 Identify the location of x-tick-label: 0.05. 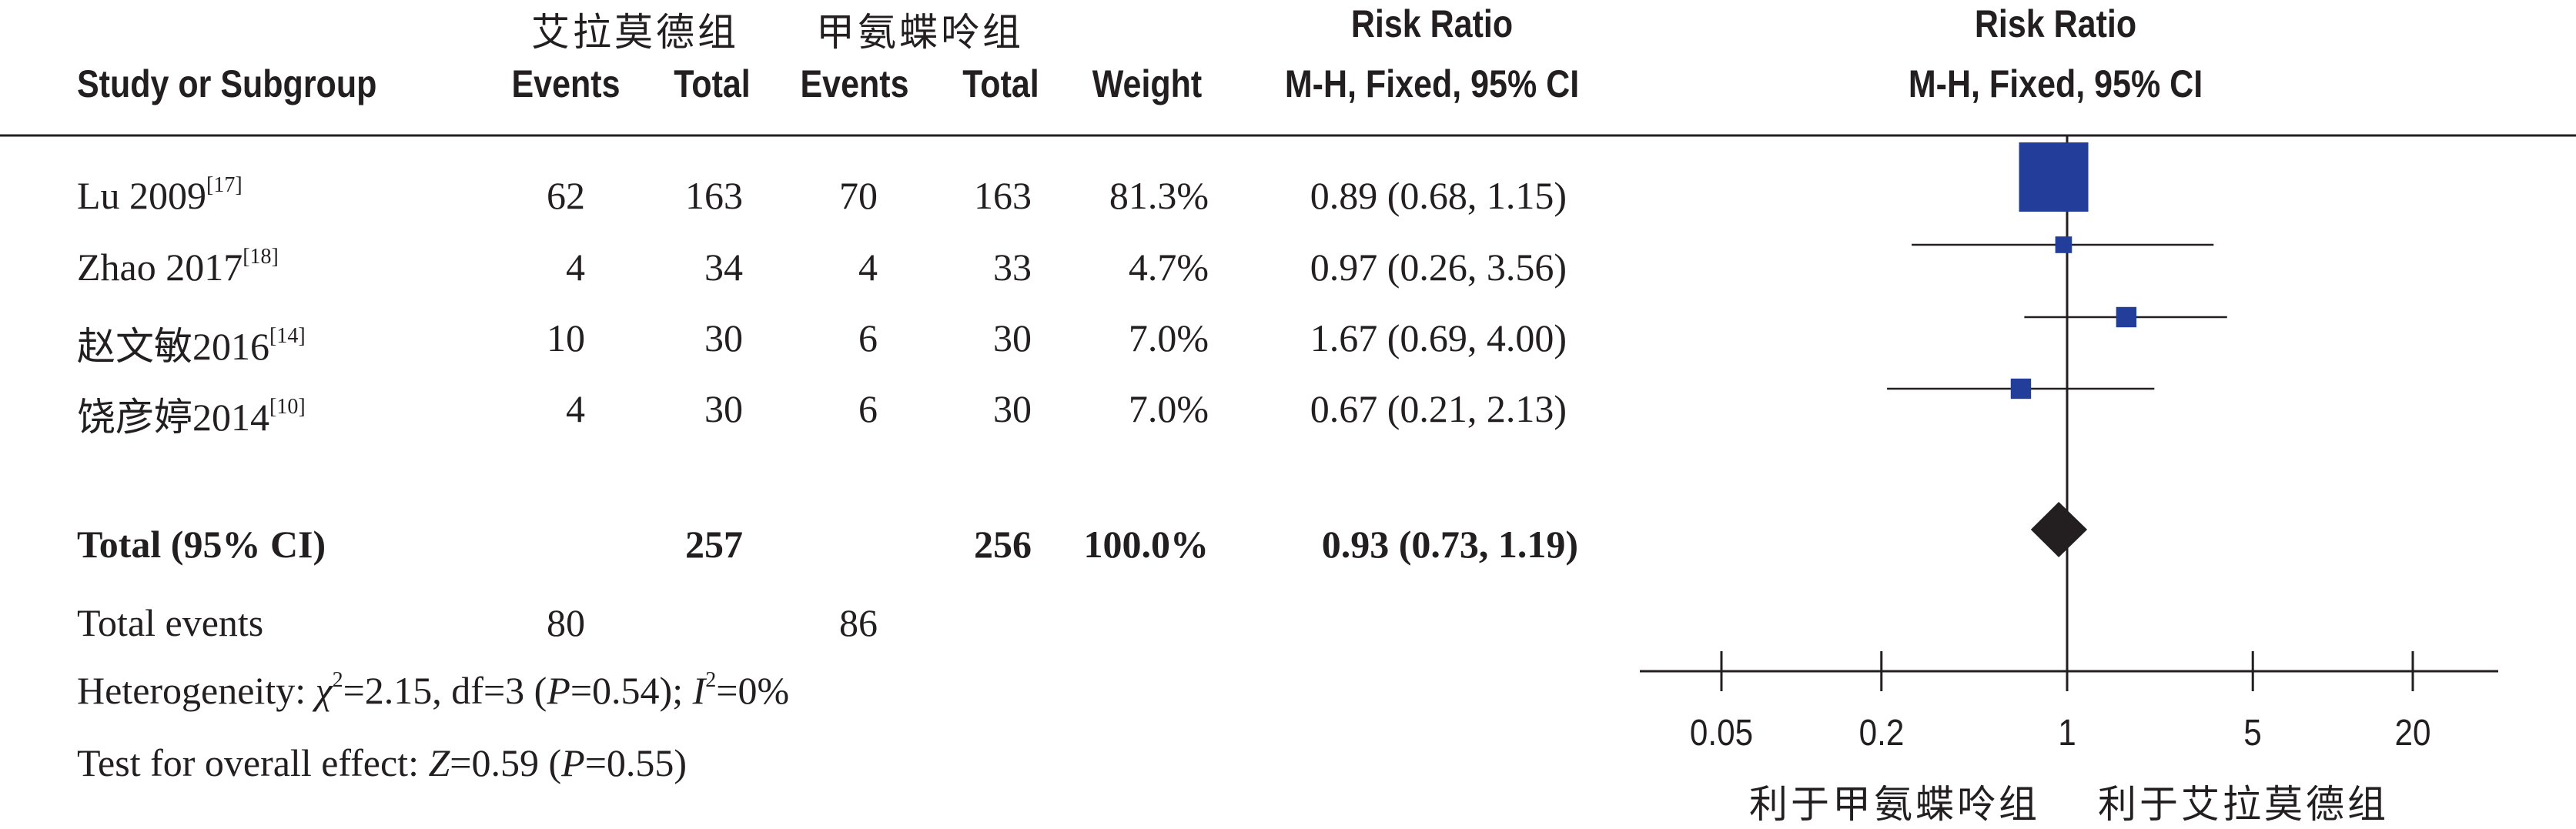
(1722, 733).